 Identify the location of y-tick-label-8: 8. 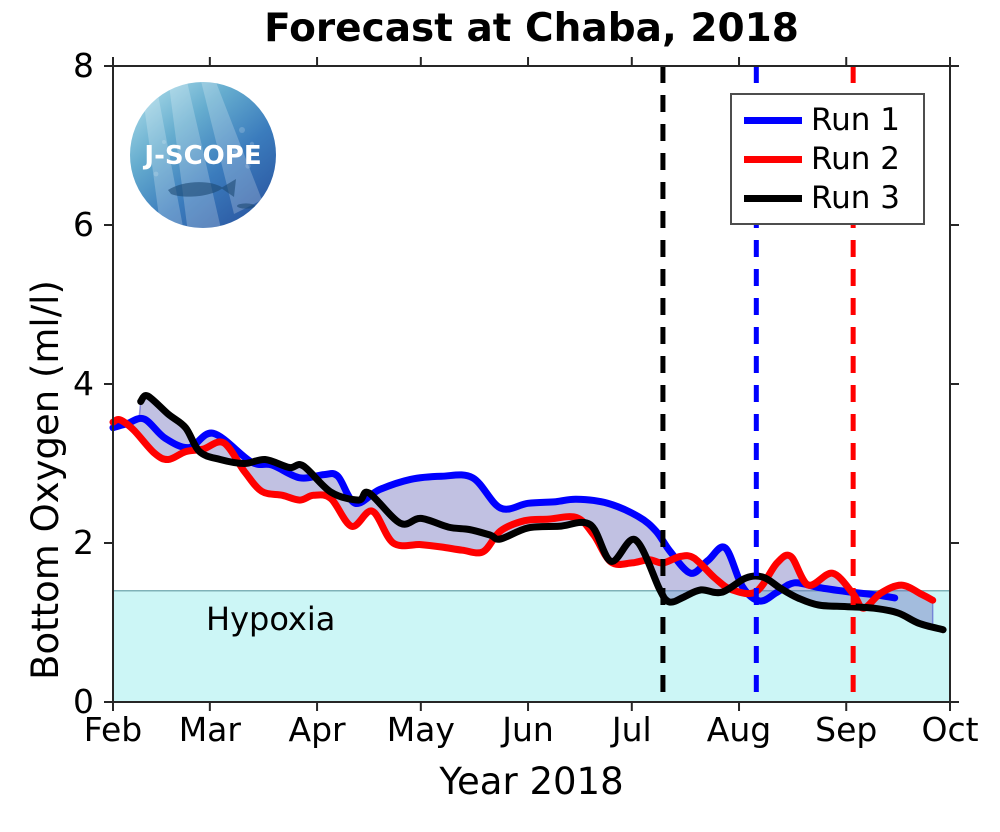
(83, 65).